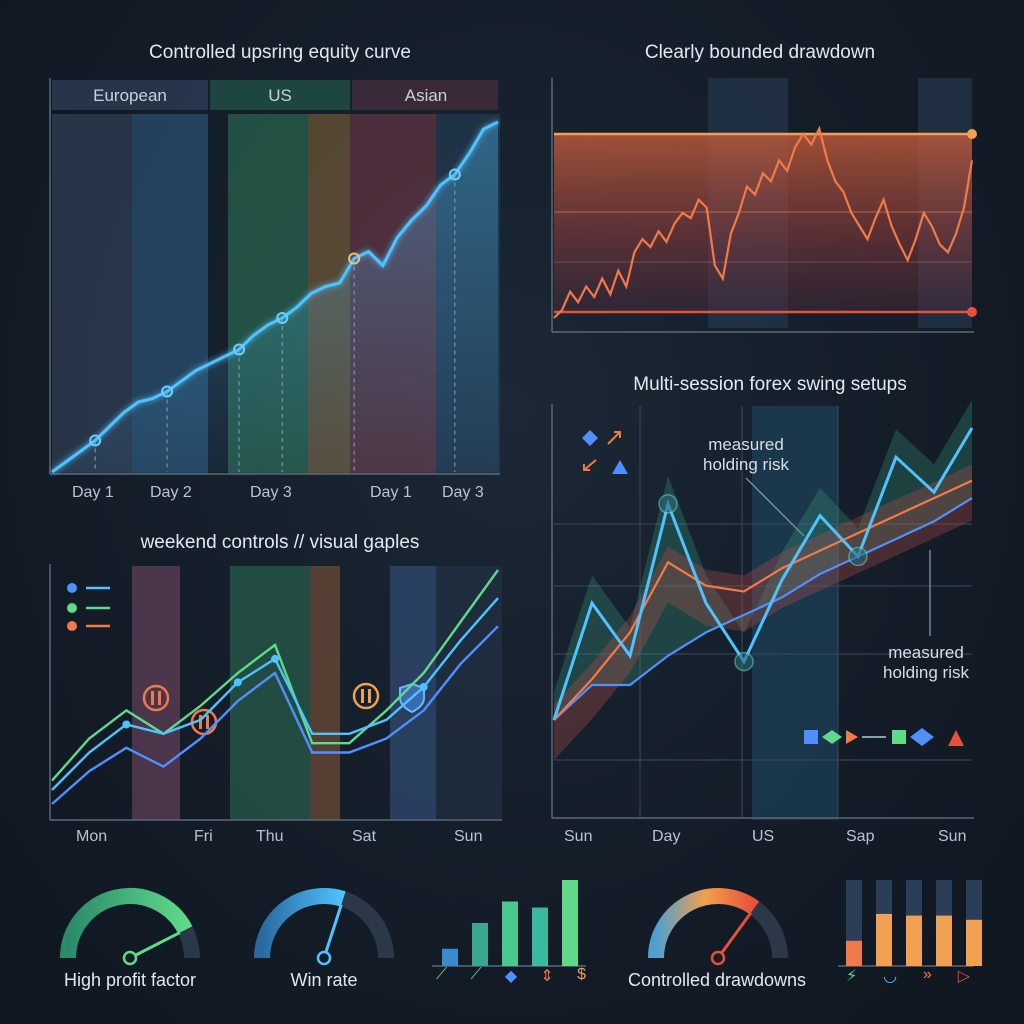 Image resolution: width=1024 pixels, height=1024 pixels. I want to click on equity-chart-title: Controlled upsring equity curve, so click(280, 52).